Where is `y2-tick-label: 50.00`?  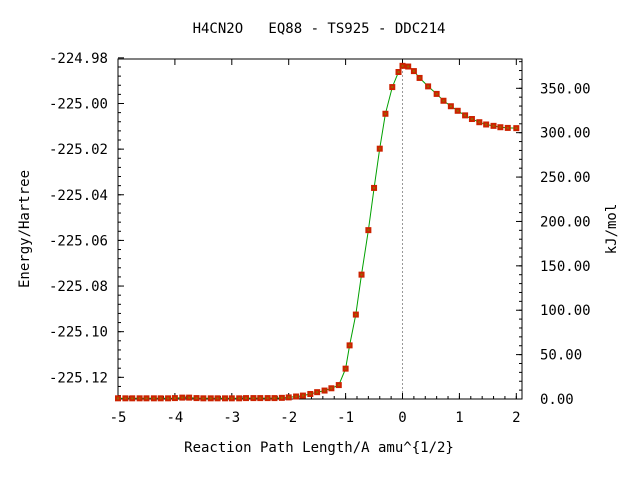
y2-tick-label: 50.00 is located at coordinates (561, 356).